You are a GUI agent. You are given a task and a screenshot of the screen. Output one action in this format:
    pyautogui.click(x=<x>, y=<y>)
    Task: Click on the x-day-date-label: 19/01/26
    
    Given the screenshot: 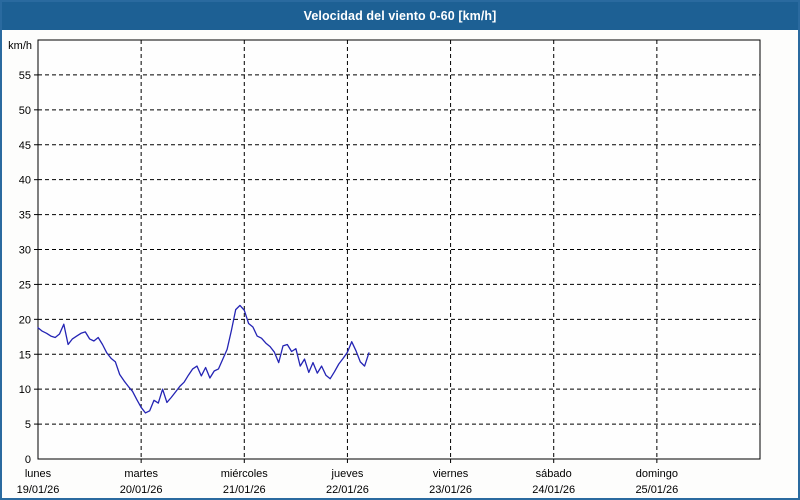 What is the action you would take?
    pyautogui.click(x=38, y=490)
    